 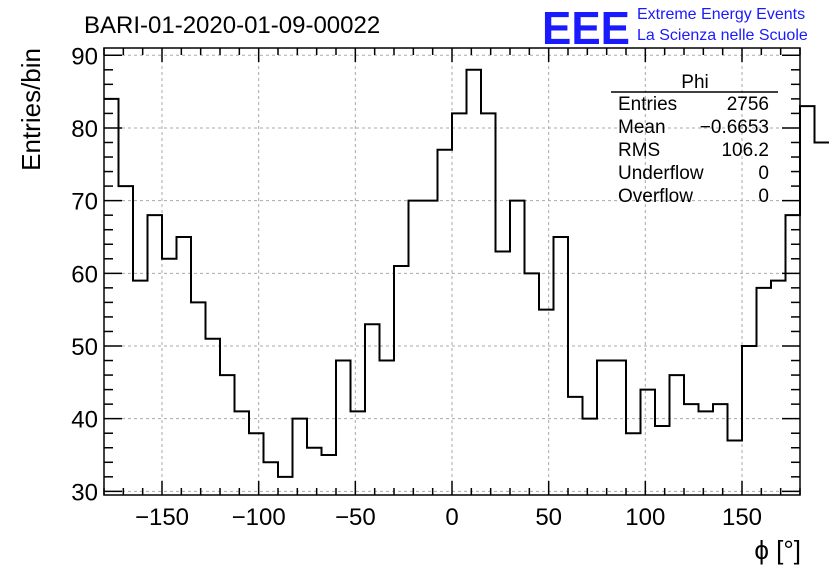 What do you see at coordinates (694, 82) in the screenshot?
I see `stats-title: Phi` at bounding box center [694, 82].